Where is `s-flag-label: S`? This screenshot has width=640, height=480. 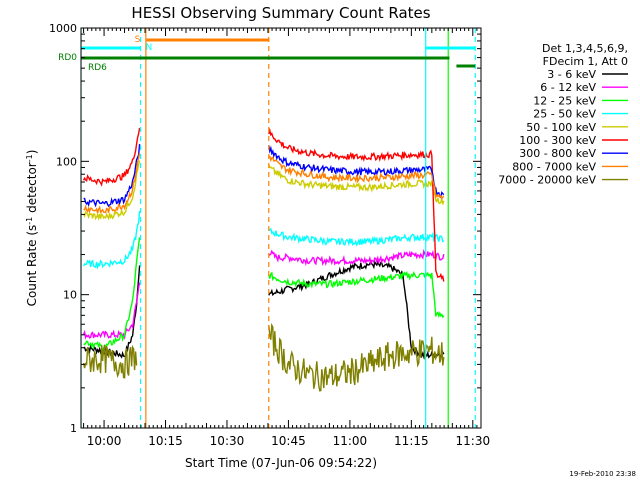 s-flag-label: S is located at coordinates (138, 40).